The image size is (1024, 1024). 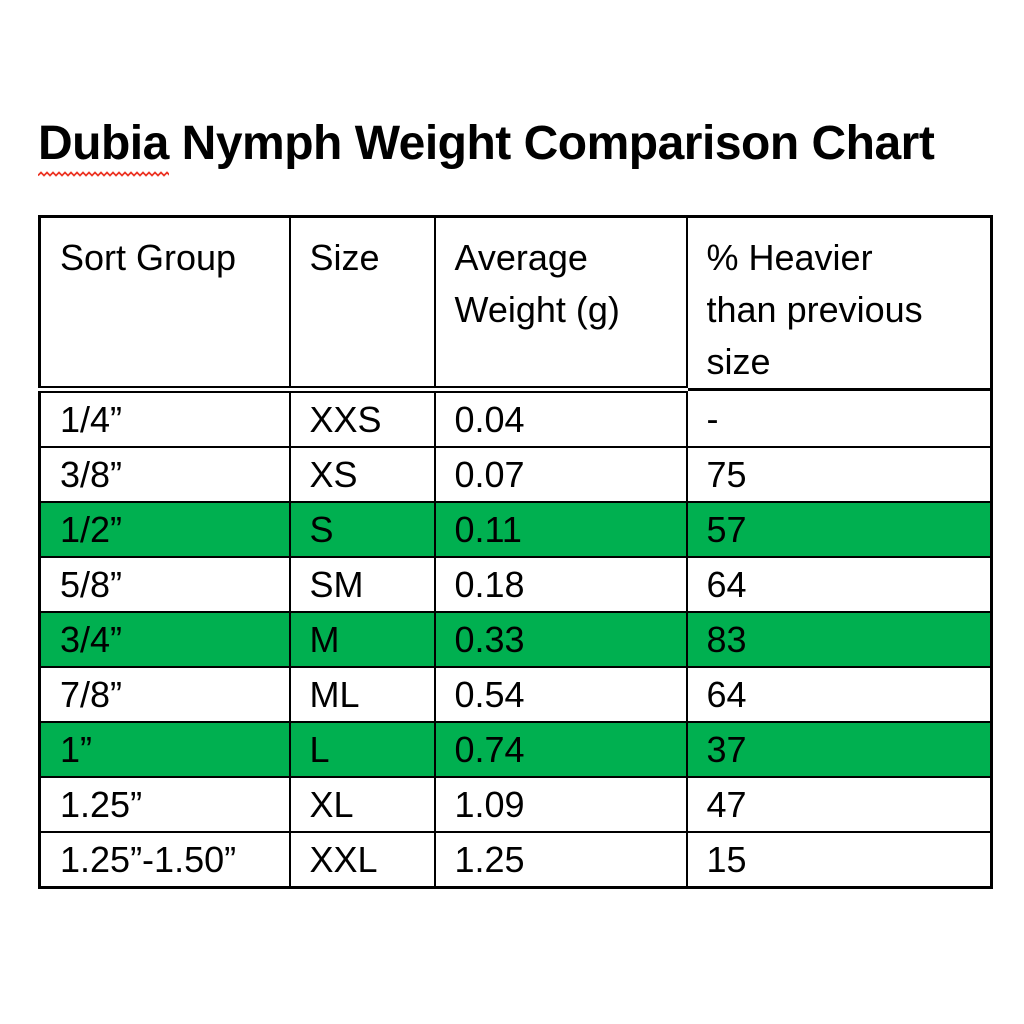 I want to click on column-header-size: Size, so click(x=362, y=304).